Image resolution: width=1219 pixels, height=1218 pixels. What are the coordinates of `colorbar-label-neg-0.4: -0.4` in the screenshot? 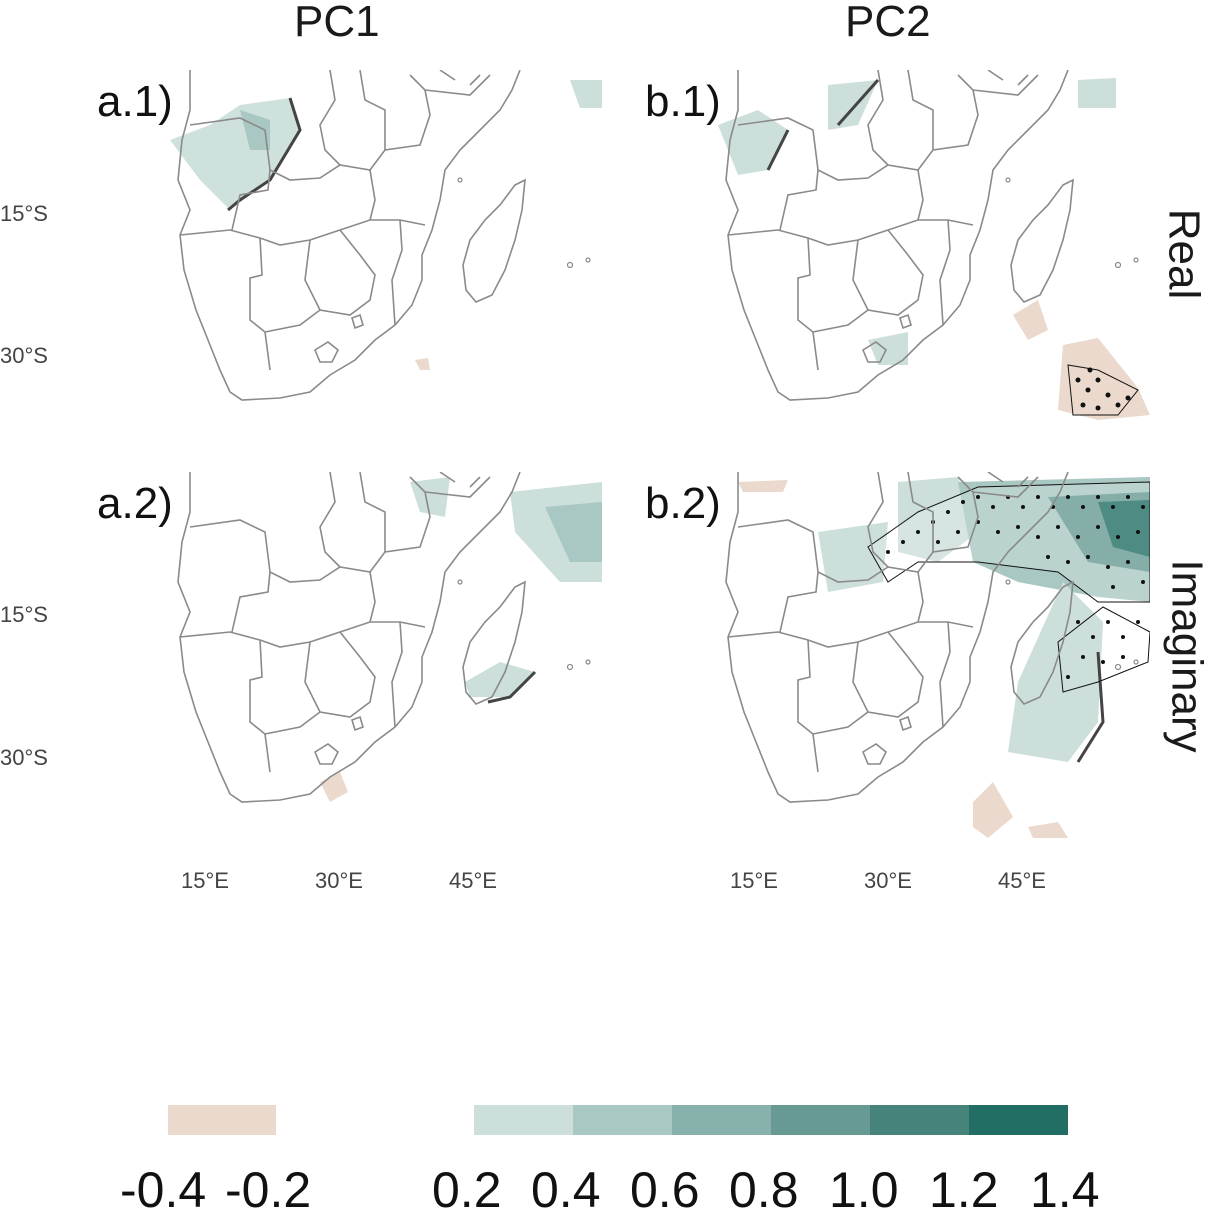 It's located at (163, 1190).